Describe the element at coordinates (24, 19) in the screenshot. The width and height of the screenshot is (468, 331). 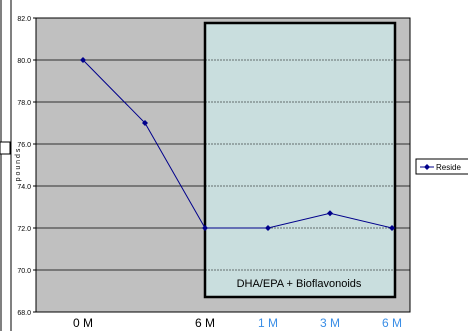
I see `y-tick-label: 82.0` at that location.